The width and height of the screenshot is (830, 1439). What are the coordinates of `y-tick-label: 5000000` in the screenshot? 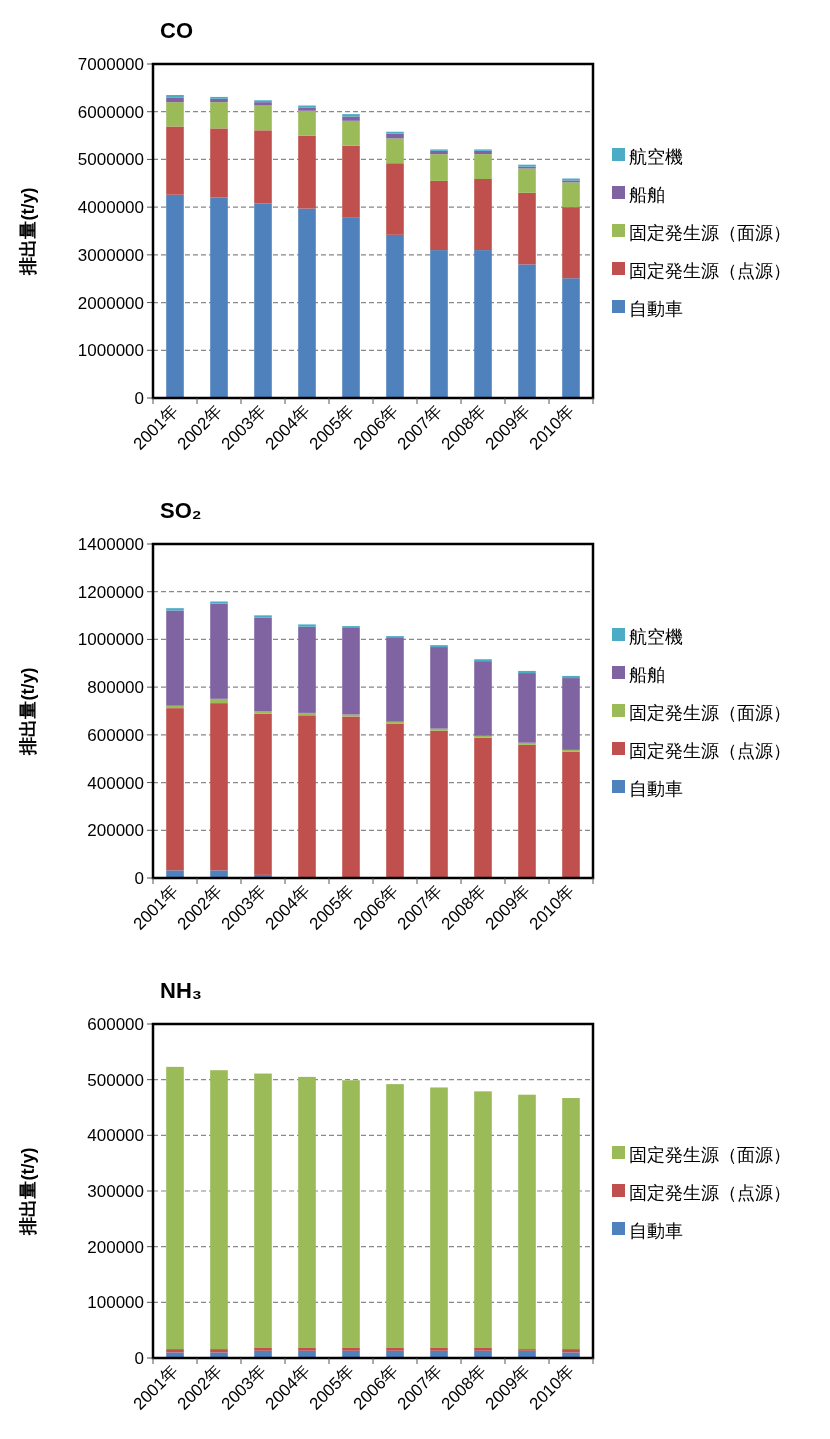 It's located at (110, 160).